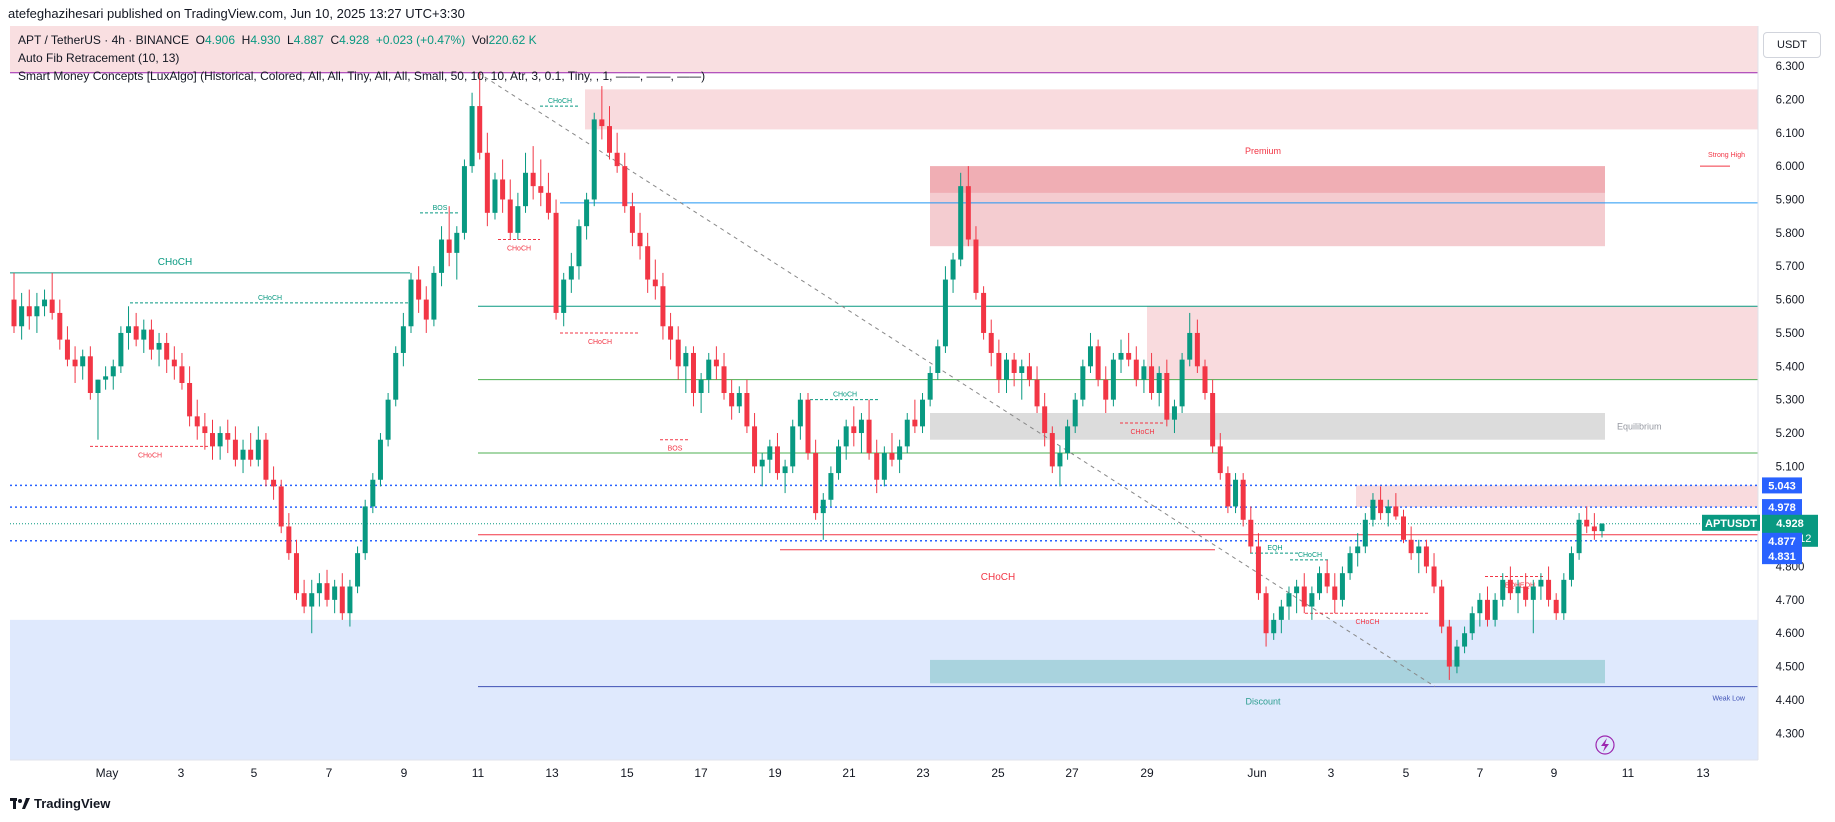 This screenshot has height=822, width=1835. Describe the element at coordinates (103, 40) in the screenshot. I see `legend-symbol: APT / TetherUS · 4h · BINANCE` at that location.